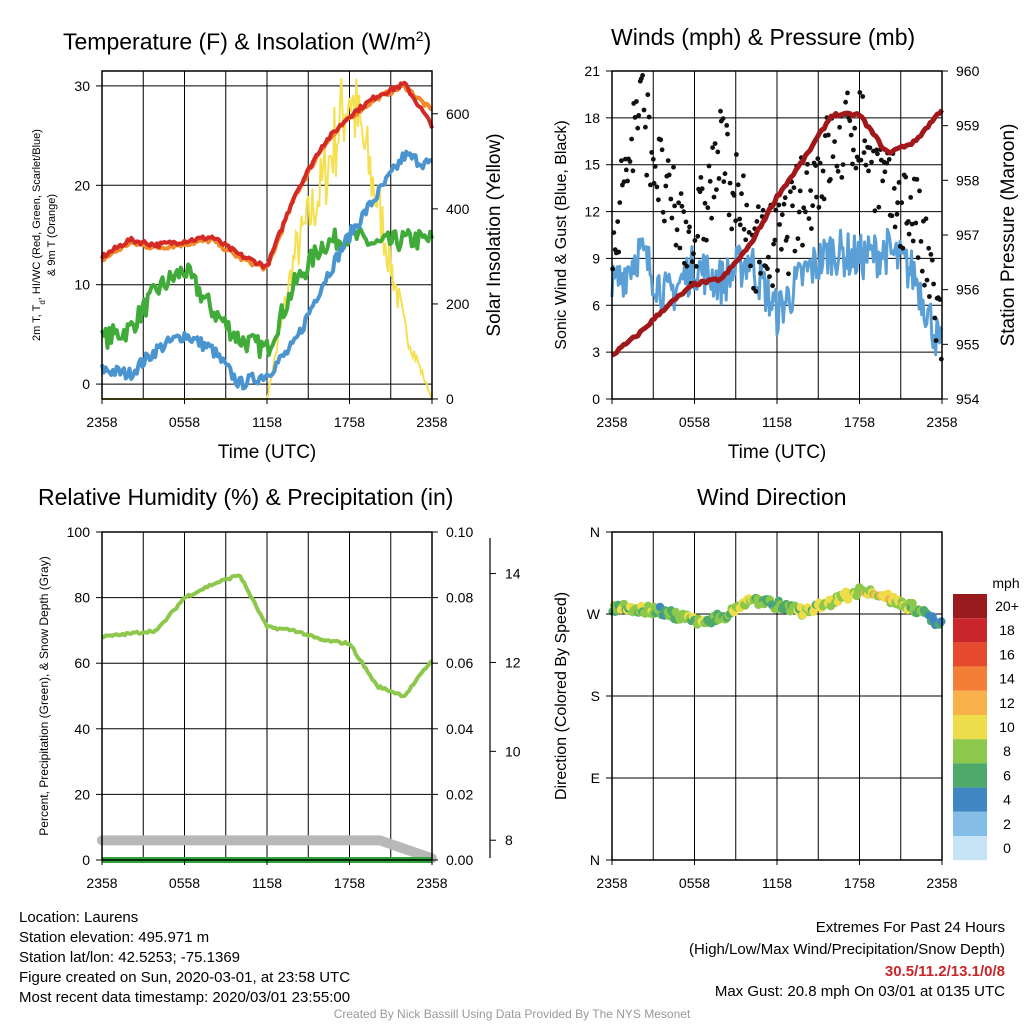 Image resolution: width=1024 pixels, height=1024 pixels. Describe the element at coordinates (349, 422) in the screenshot. I see `x-tick-label: 1758` at that location.